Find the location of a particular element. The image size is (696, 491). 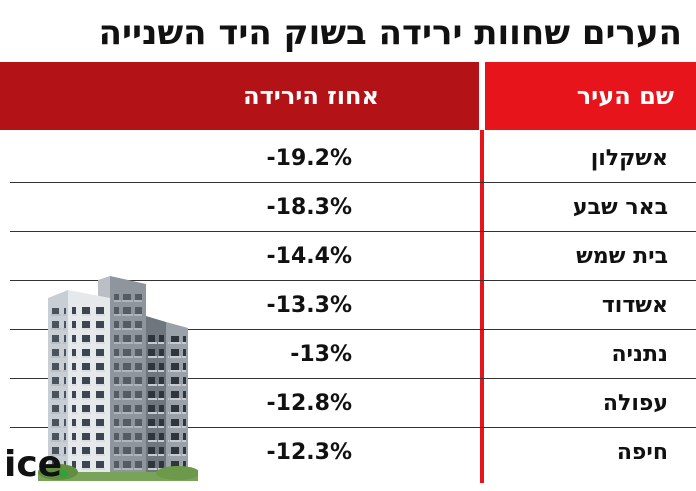

decline-percent: -12.3% is located at coordinates (309, 452).